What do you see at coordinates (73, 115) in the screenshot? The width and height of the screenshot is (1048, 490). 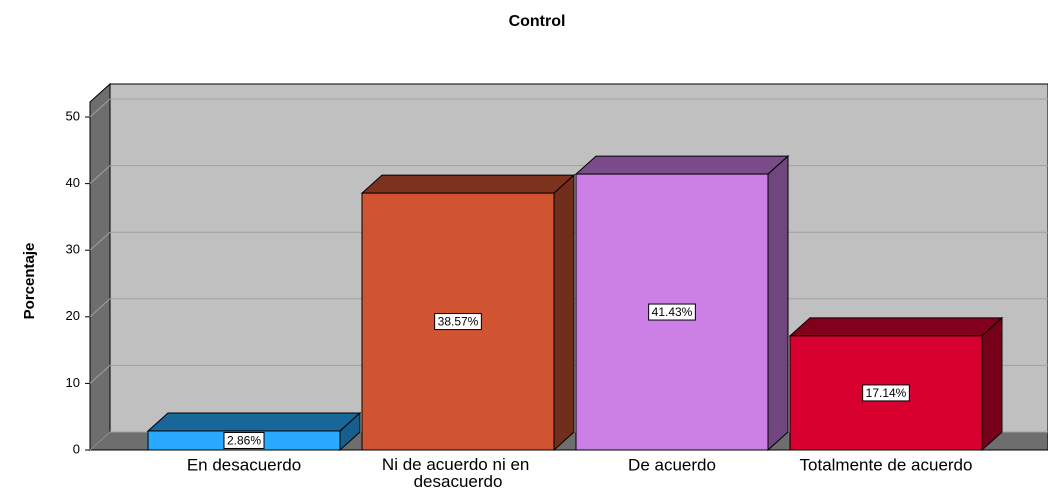 I see `y-tick-label: 50` at bounding box center [73, 115].